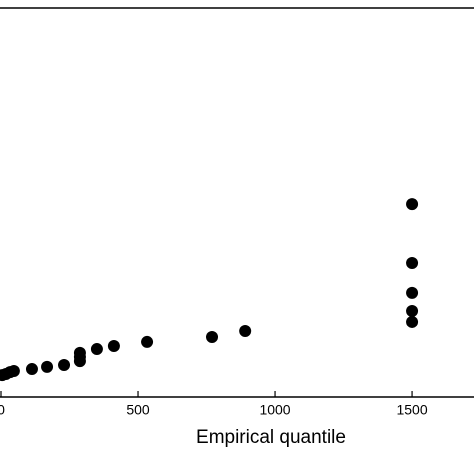  Describe the element at coordinates (274, 410) in the screenshot. I see `x-tick-label: 1000` at that location.